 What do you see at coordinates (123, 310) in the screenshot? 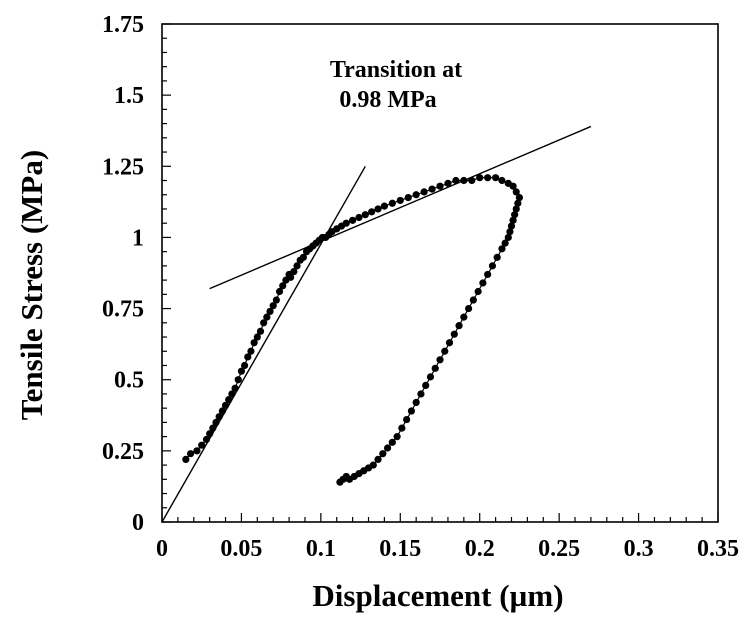
I see `y-tick-label: 0.75` at bounding box center [123, 310].